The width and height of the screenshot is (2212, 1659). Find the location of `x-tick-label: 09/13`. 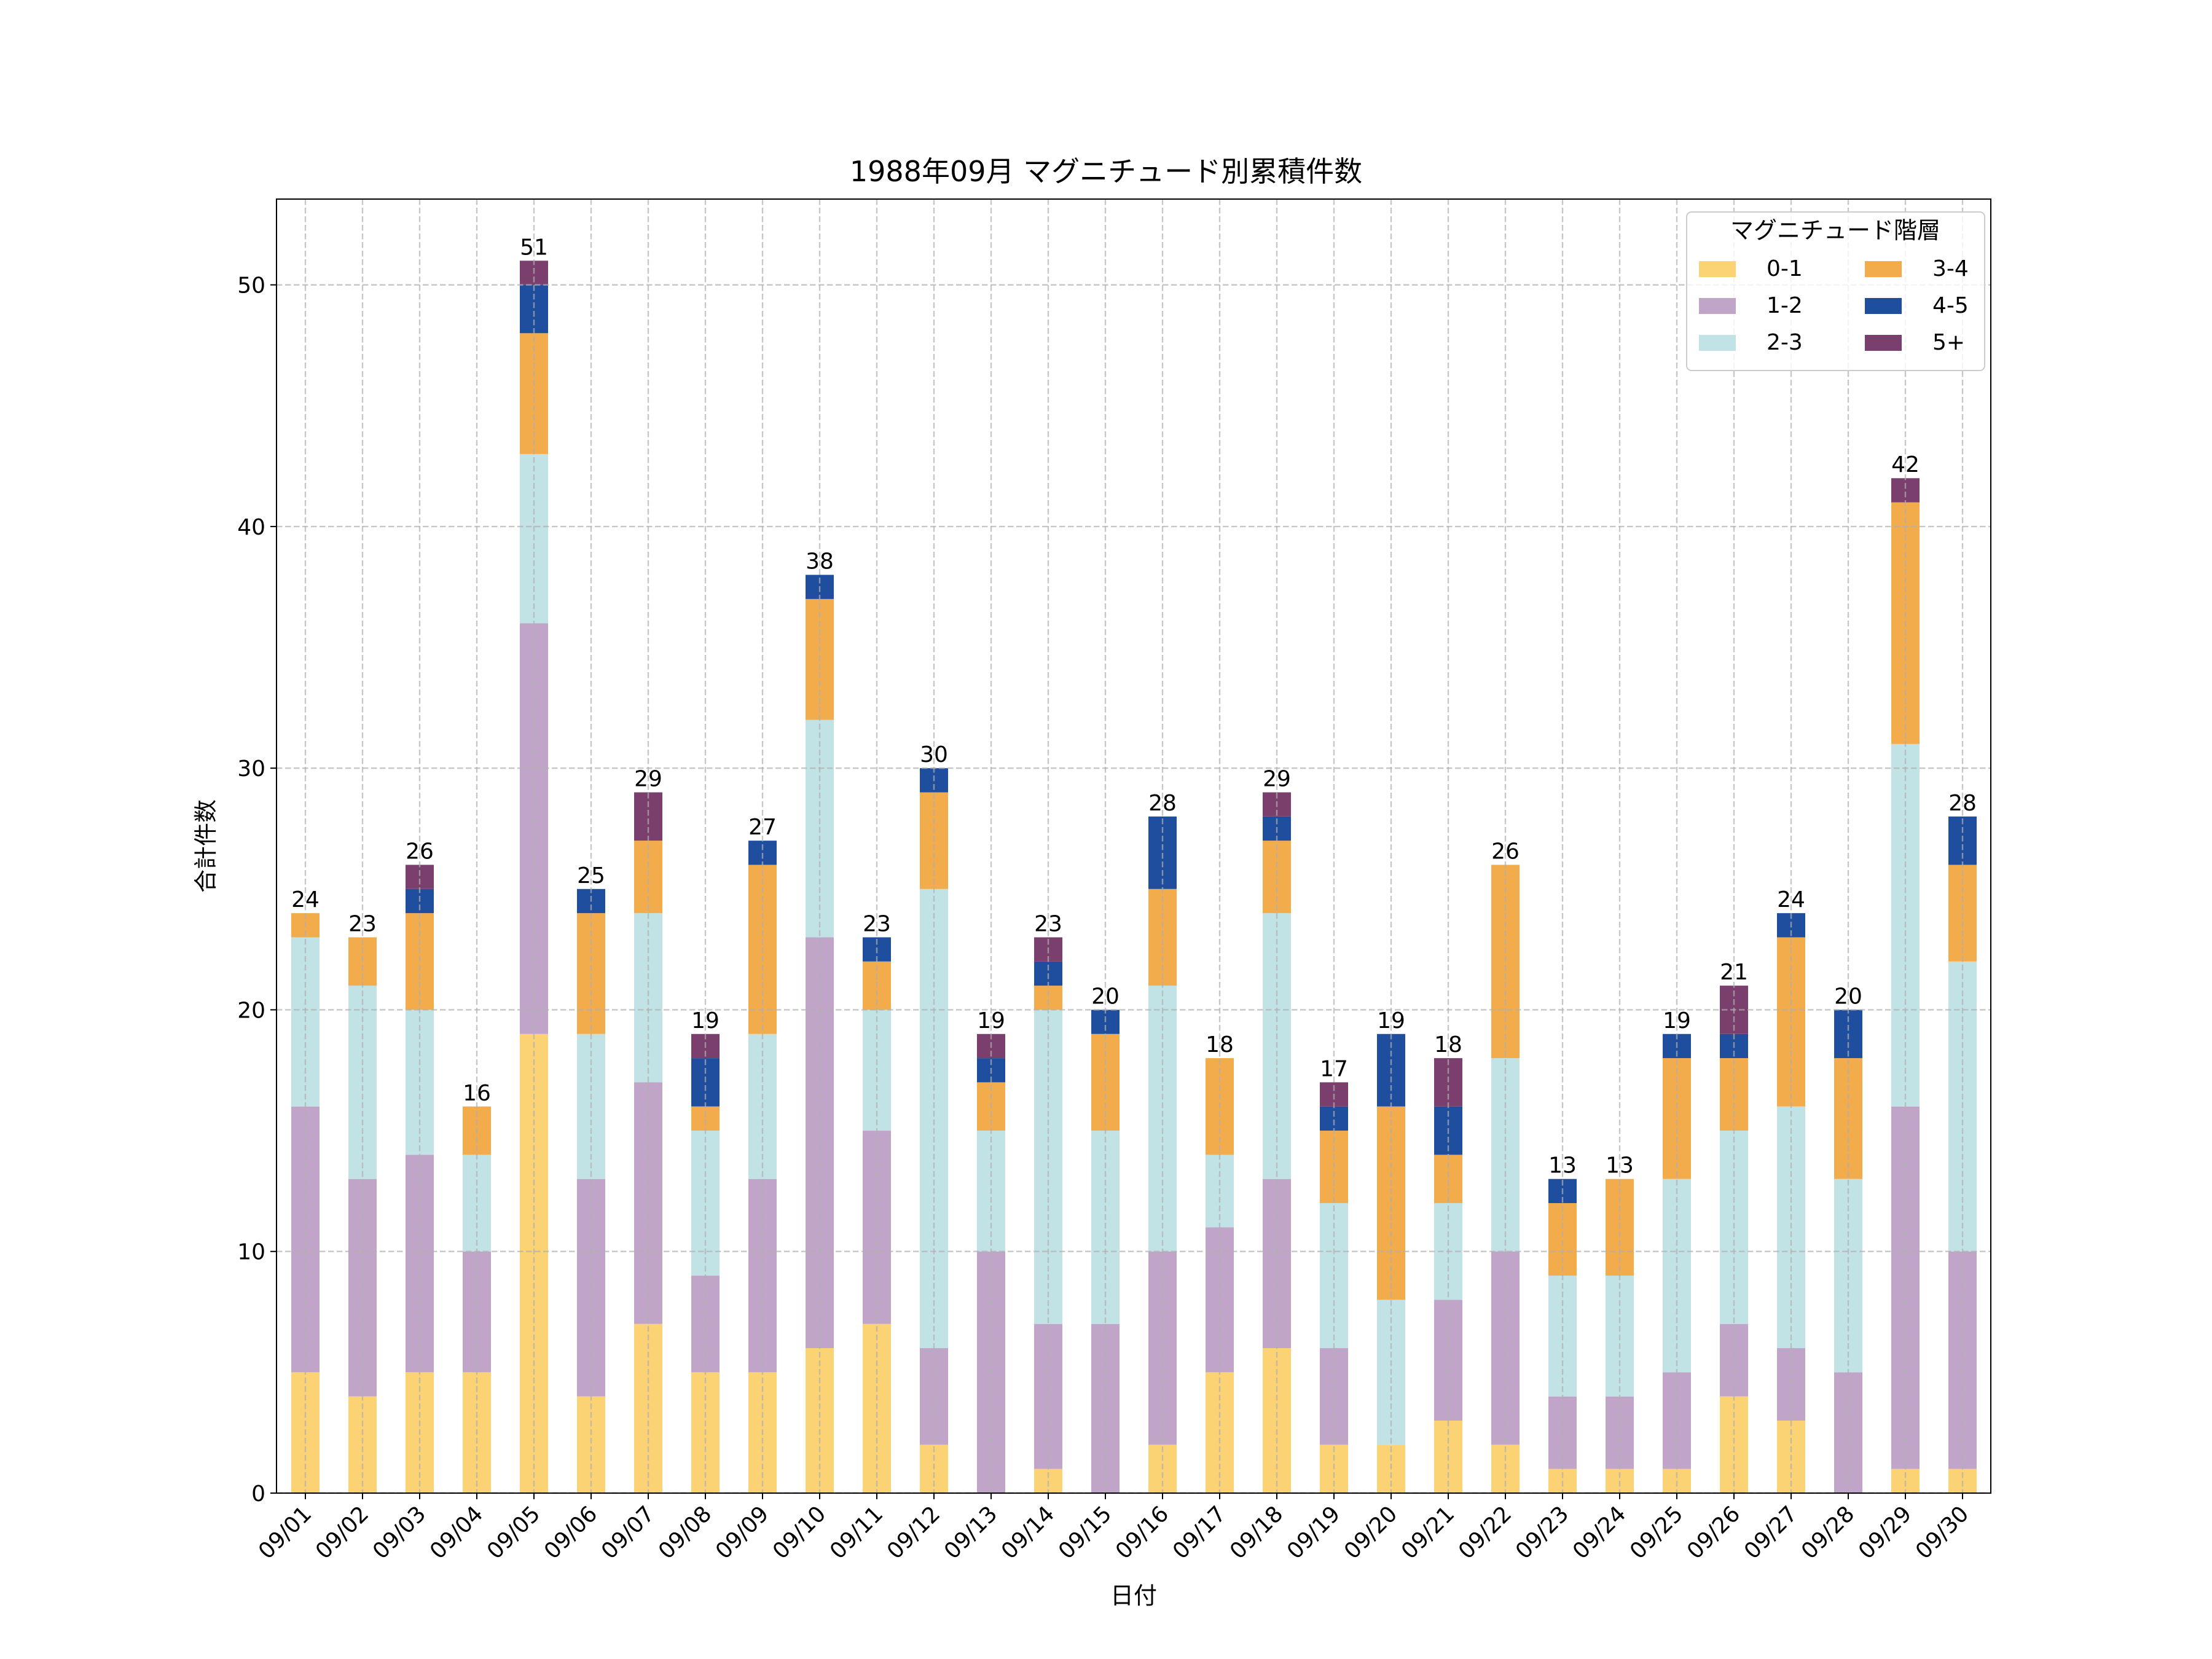

x-tick-label: 09/13 is located at coordinates (970, 1532).